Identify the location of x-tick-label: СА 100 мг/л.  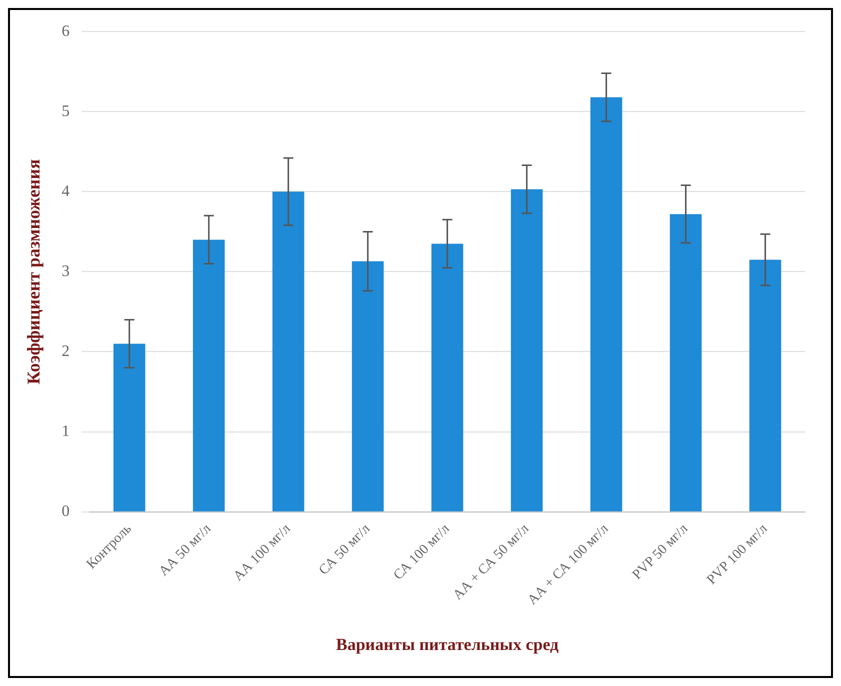
(422, 553).